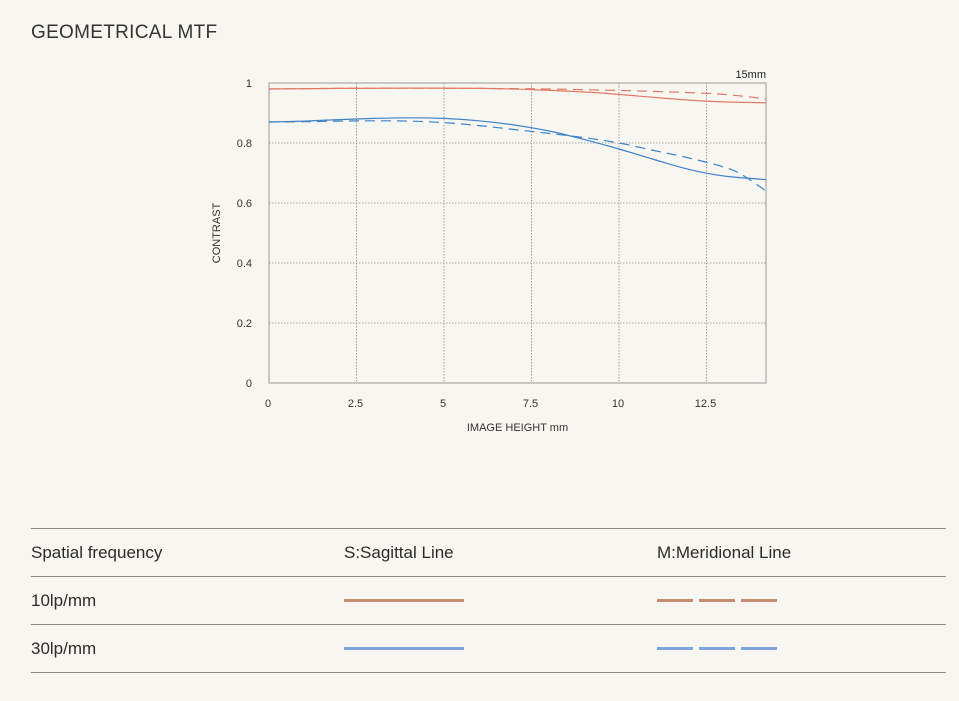  Describe the element at coordinates (249, 384) in the screenshot. I see `y-tick-label: 0` at that location.